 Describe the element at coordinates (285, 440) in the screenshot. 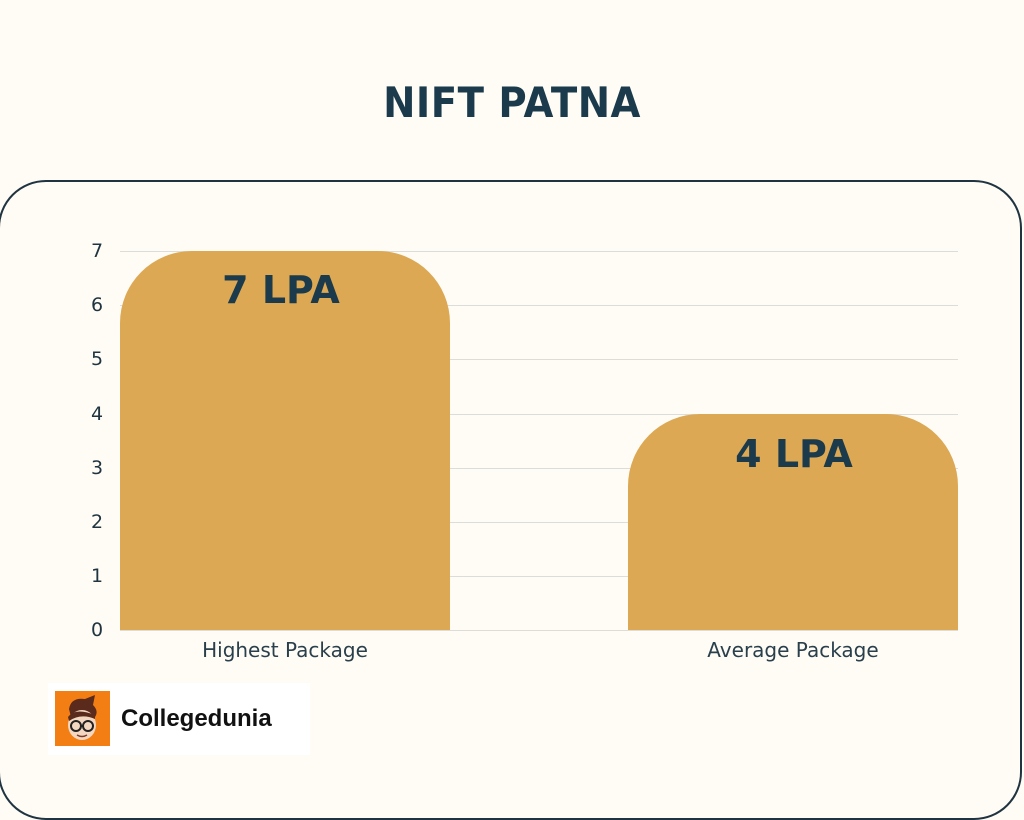

I see `bar-highest-package` at that location.